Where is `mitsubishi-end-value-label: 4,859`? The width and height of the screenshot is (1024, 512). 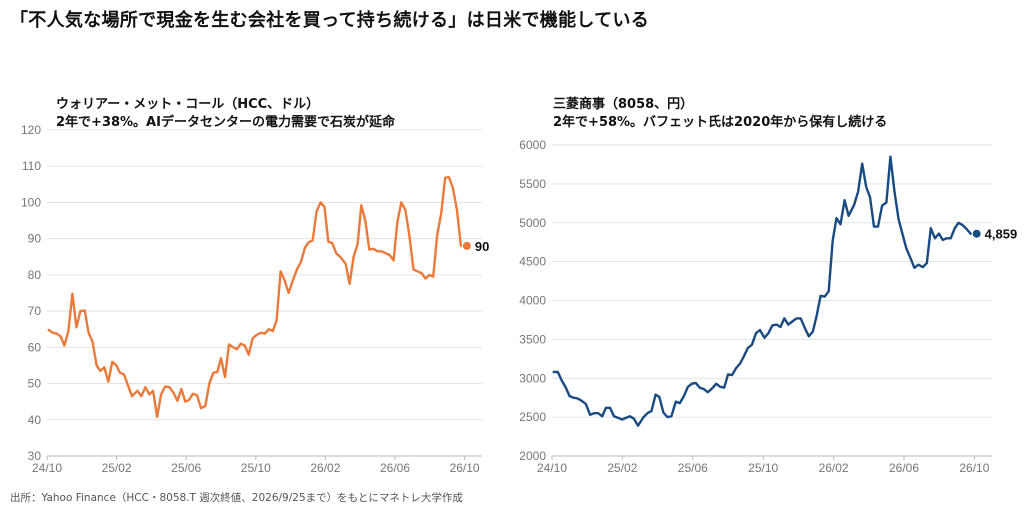
mitsubishi-end-value-label: 4,859 is located at coordinates (1001, 234).